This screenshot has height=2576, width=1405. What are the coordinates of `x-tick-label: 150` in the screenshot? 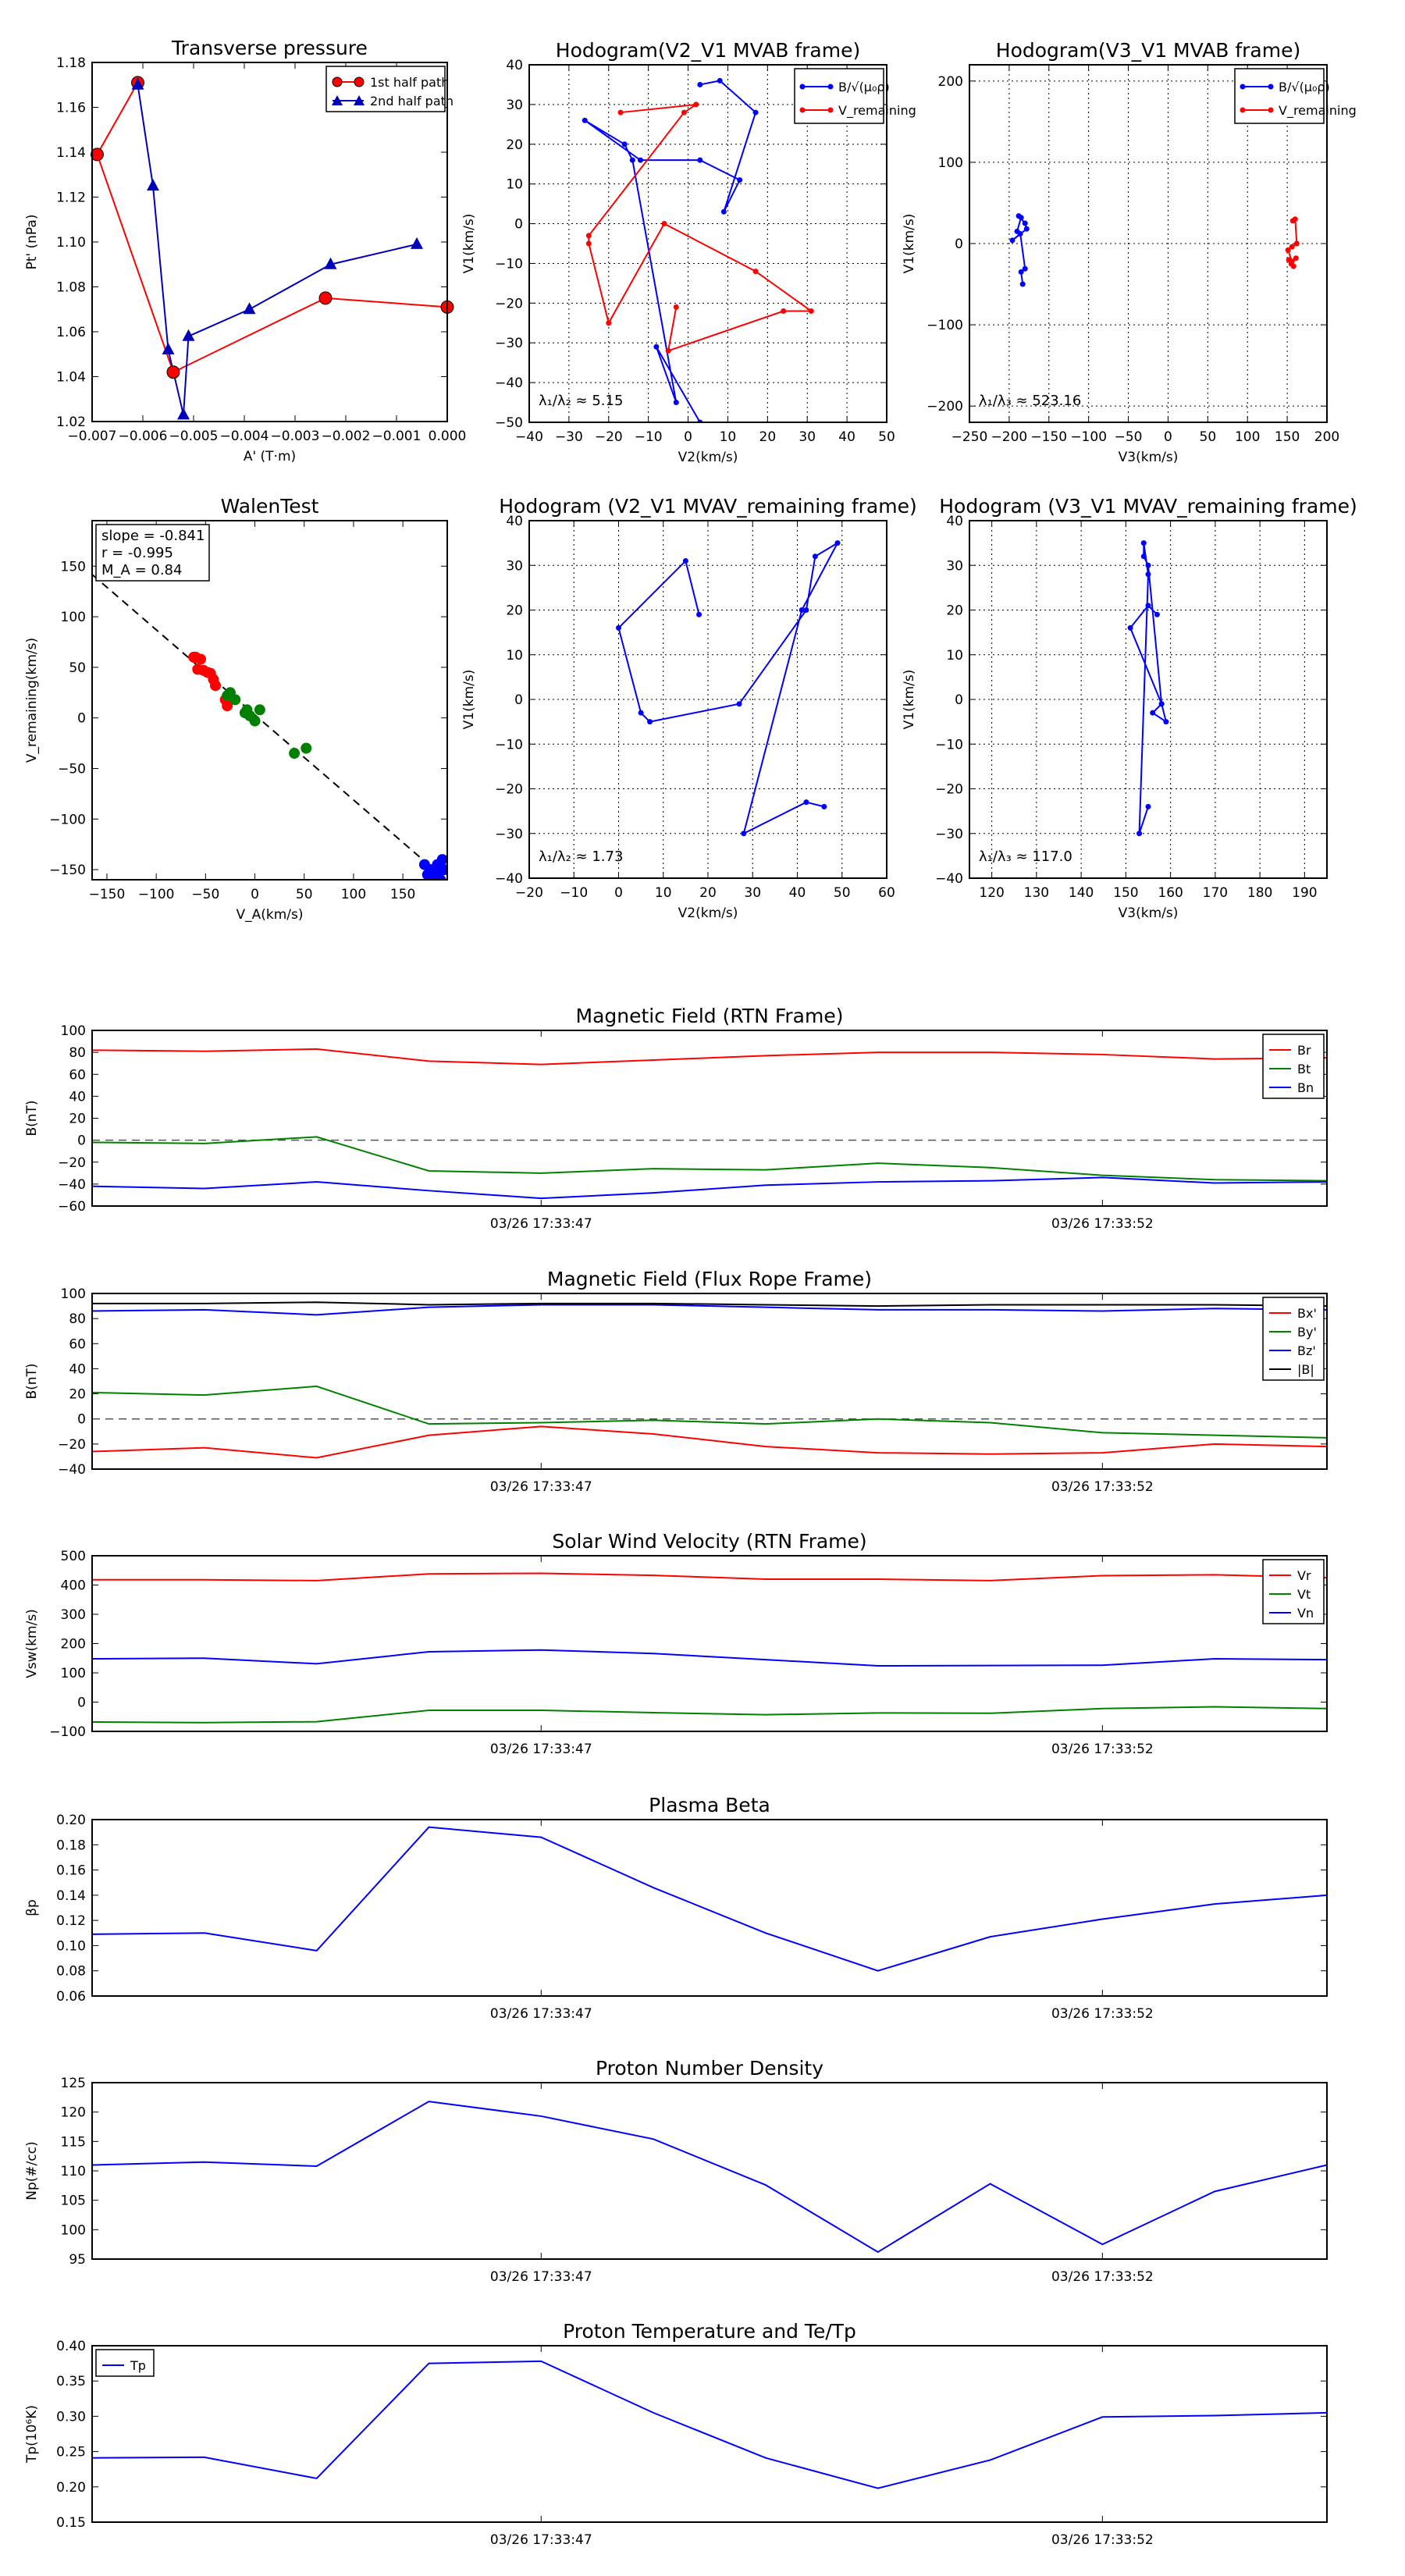 It's located at (1288, 437).